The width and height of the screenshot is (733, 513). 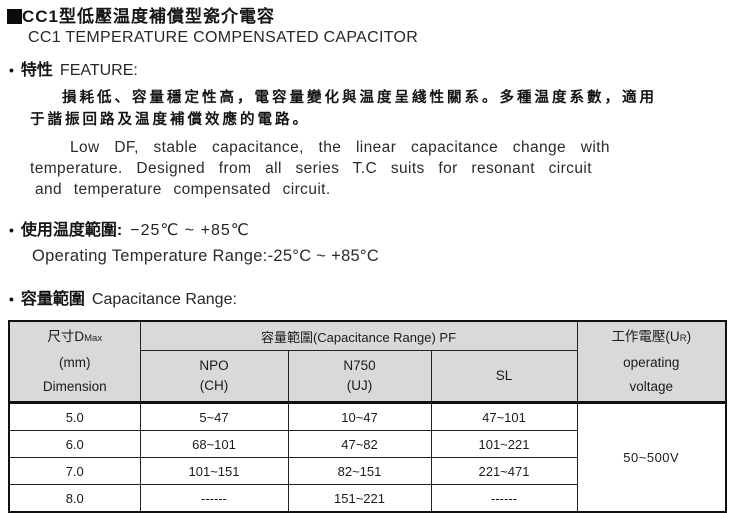 What do you see at coordinates (358, 335) in the screenshot?
I see `capacitance-range-span-header: 容量範圍(Capacitance Range) PF` at bounding box center [358, 335].